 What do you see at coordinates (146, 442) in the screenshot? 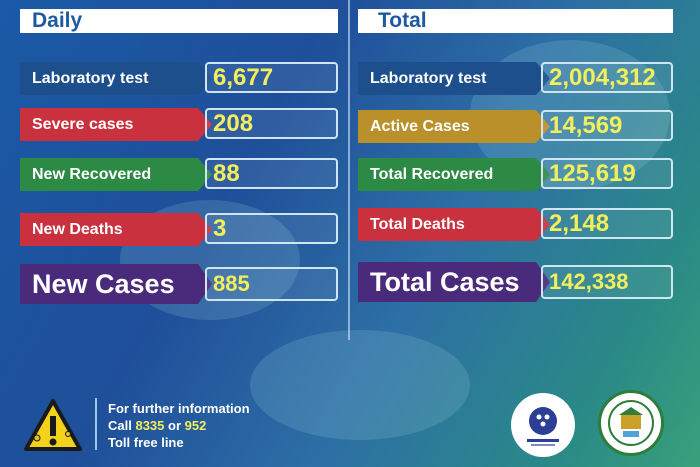
I see `toll-free-line: Toll free line` at bounding box center [146, 442].